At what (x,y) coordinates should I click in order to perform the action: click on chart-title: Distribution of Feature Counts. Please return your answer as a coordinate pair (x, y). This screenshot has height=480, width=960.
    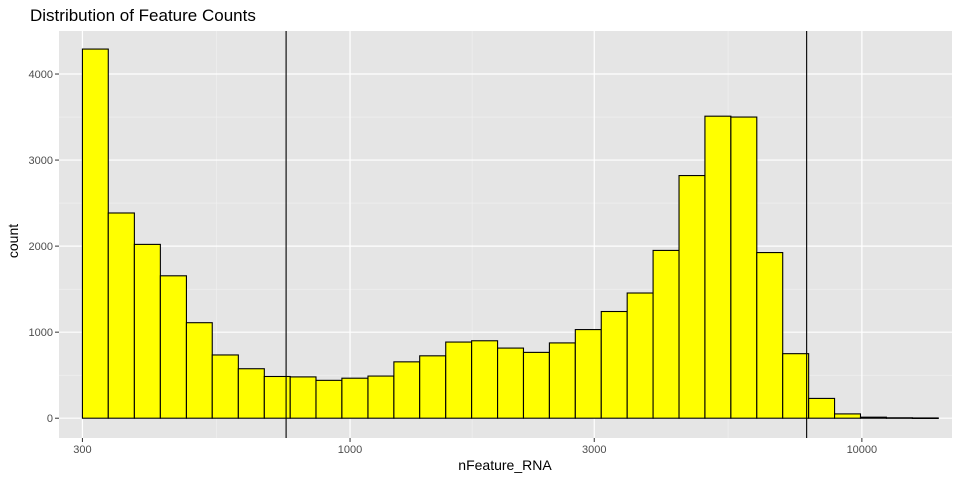
    Looking at the image, I should click on (143, 15).